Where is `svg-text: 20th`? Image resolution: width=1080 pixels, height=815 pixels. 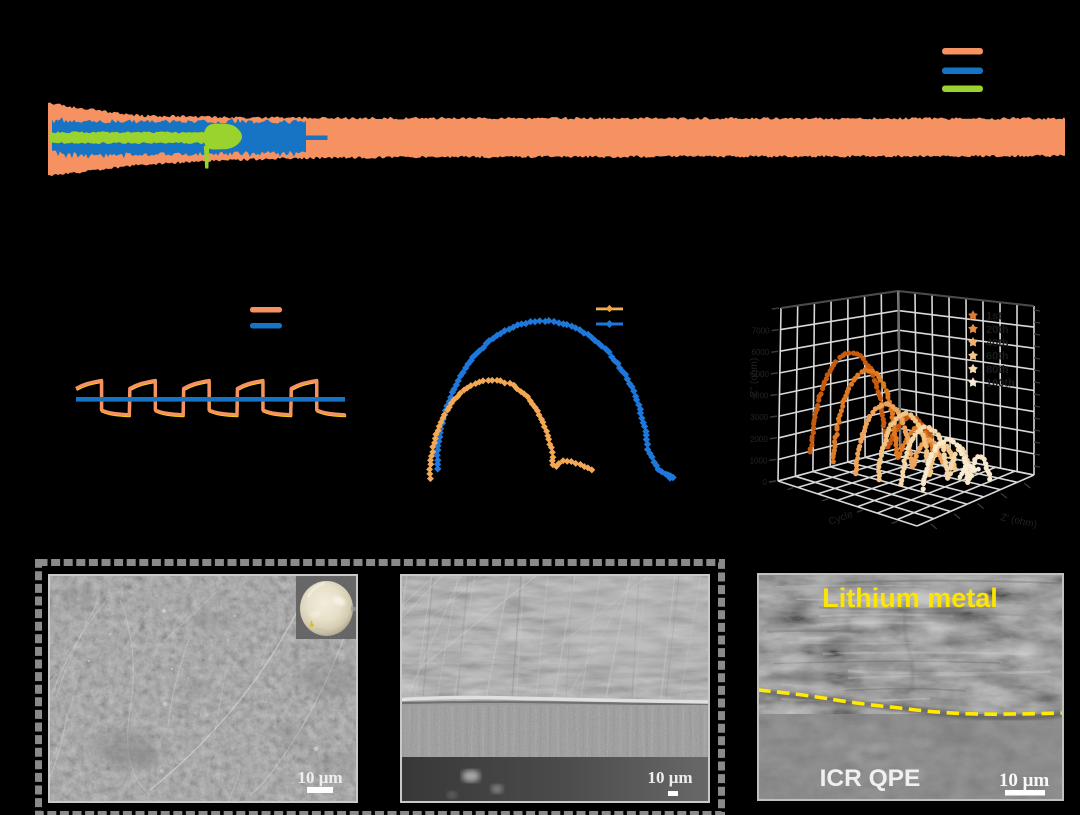 svg-text: 20th is located at coordinates (997, 330).